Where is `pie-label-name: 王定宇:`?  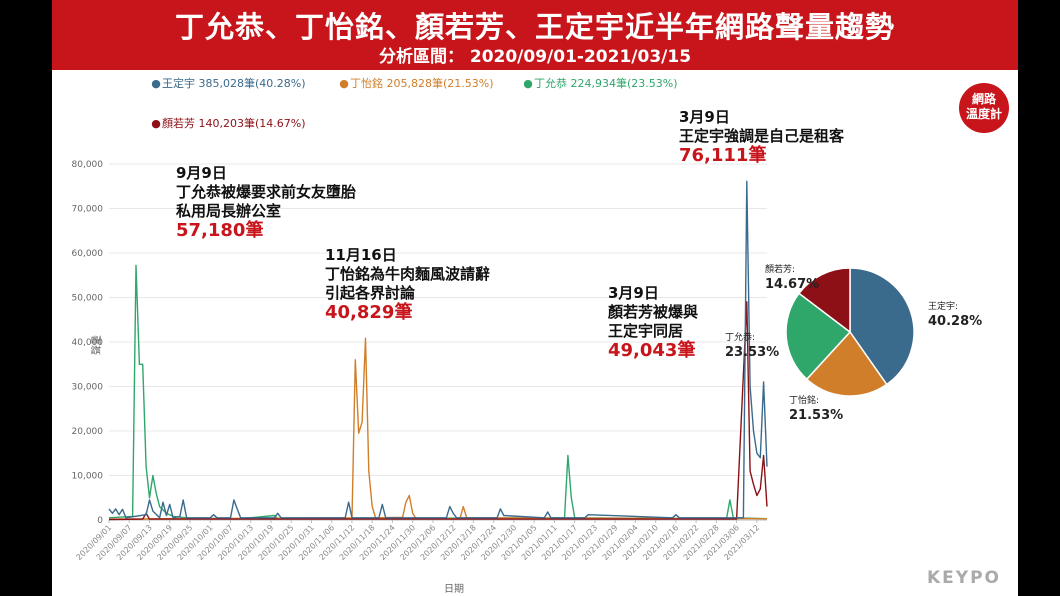 pie-label-name: 王定宇: is located at coordinates (943, 306).